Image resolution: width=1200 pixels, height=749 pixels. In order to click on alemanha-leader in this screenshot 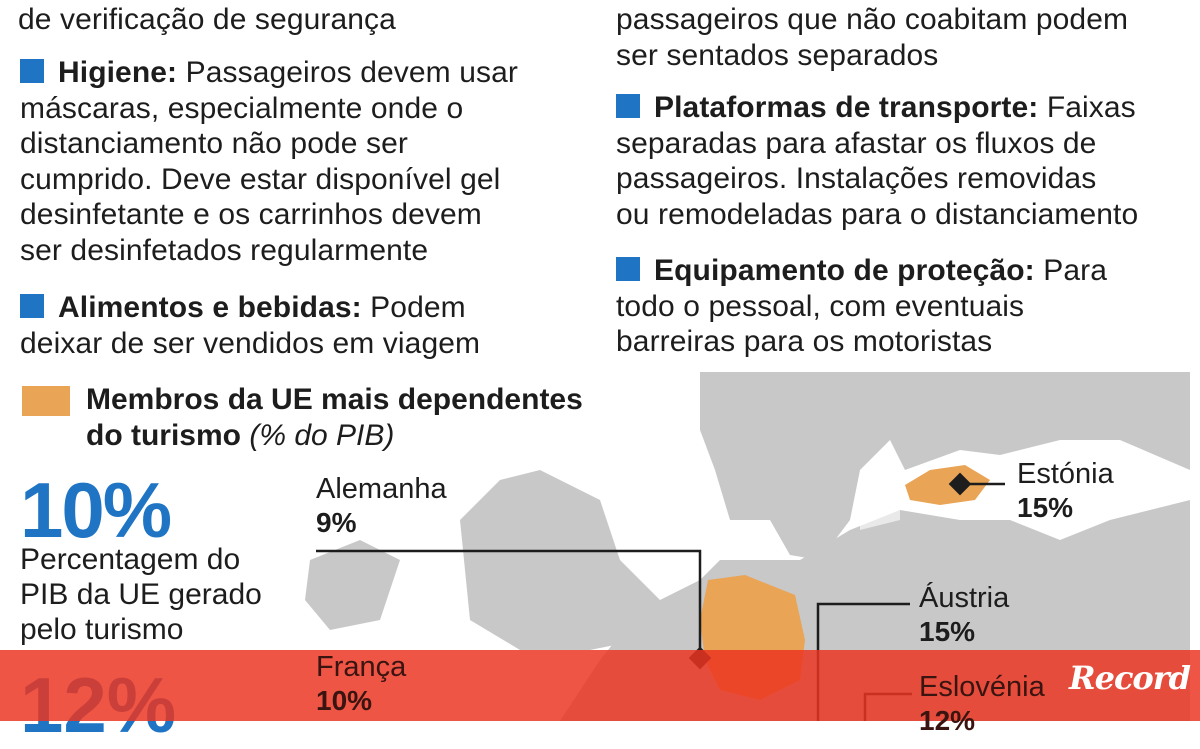, I will do `click(509, 604)`.